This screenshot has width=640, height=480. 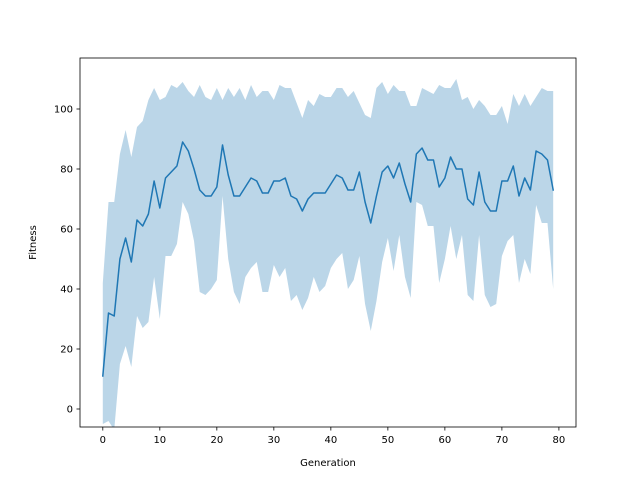 What do you see at coordinates (159, 440) in the screenshot?
I see `x-tick-label: 10` at bounding box center [159, 440].